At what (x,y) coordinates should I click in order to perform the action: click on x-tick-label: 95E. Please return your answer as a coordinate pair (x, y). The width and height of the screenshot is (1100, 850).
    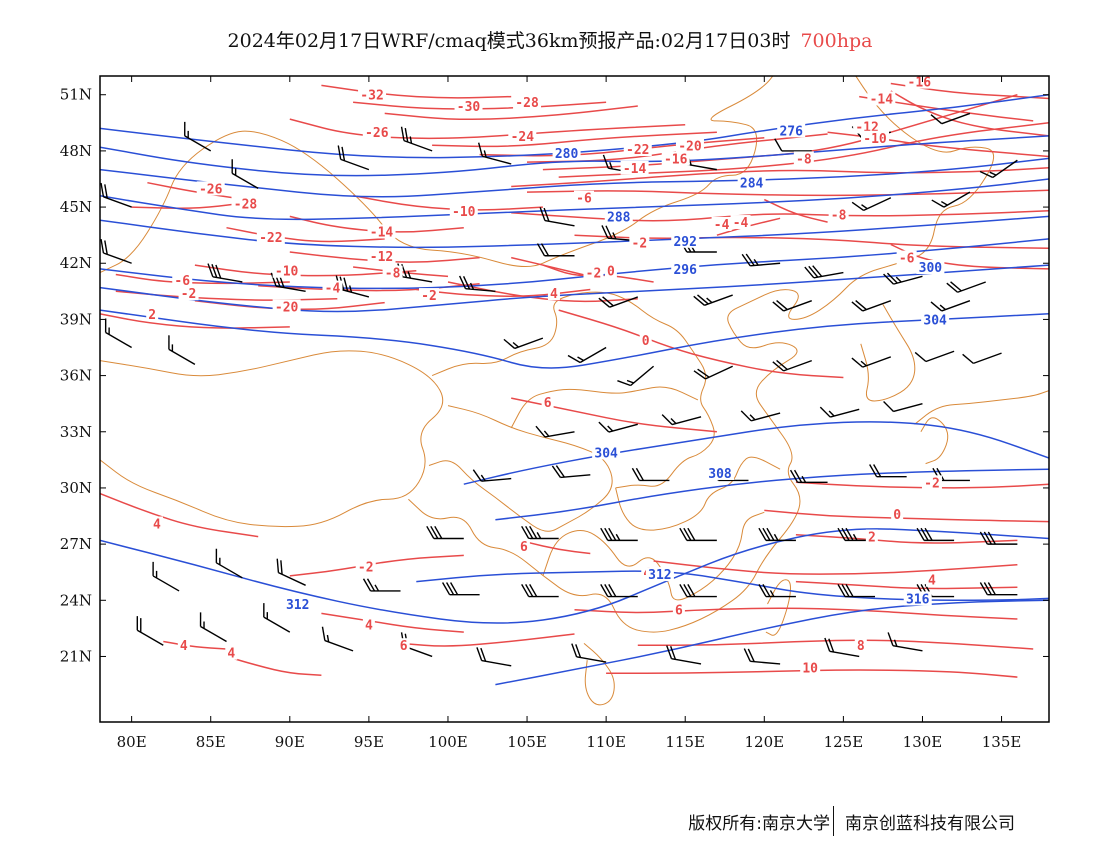
    Looking at the image, I should click on (369, 742).